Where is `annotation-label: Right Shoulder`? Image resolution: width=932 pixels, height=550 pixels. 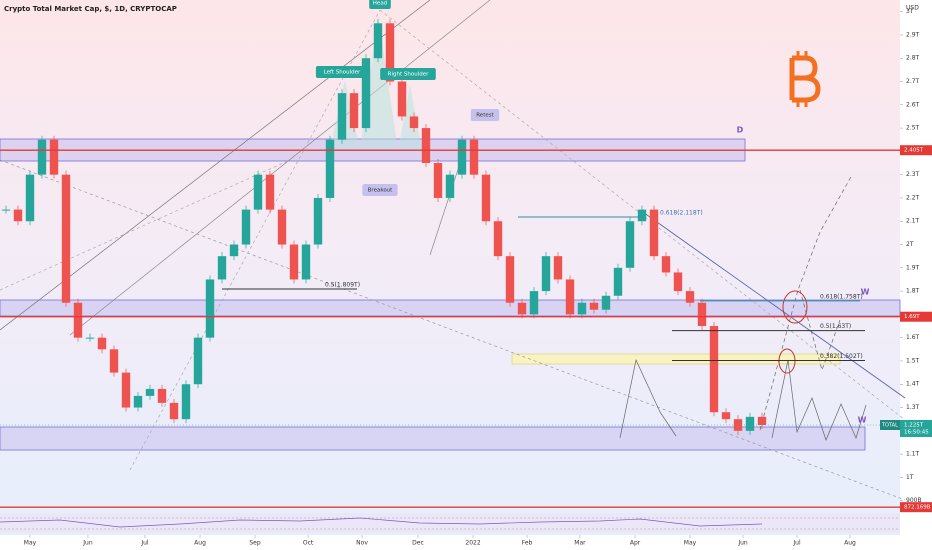 annotation-label: Right Shoulder is located at coordinates (408, 75).